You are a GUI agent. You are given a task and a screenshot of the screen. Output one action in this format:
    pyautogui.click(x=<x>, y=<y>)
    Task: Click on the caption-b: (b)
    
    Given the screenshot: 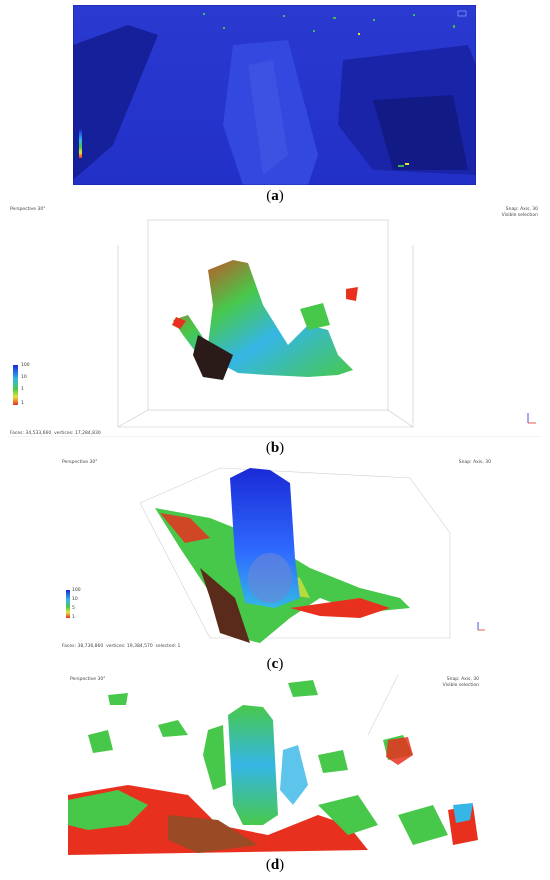 What is the action you would take?
    pyautogui.click(x=275, y=448)
    